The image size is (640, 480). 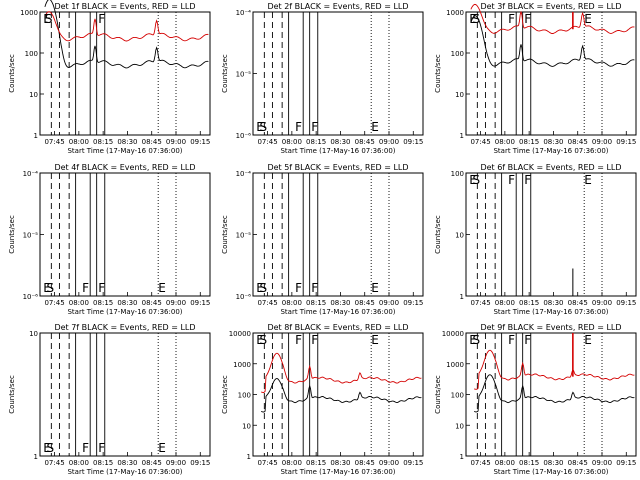 What do you see at coordinates (124, 327) in the screenshot?
I see `panel-title: Det 7f BLACK = Events, RED = LLD` at bounding box center [124, 327].